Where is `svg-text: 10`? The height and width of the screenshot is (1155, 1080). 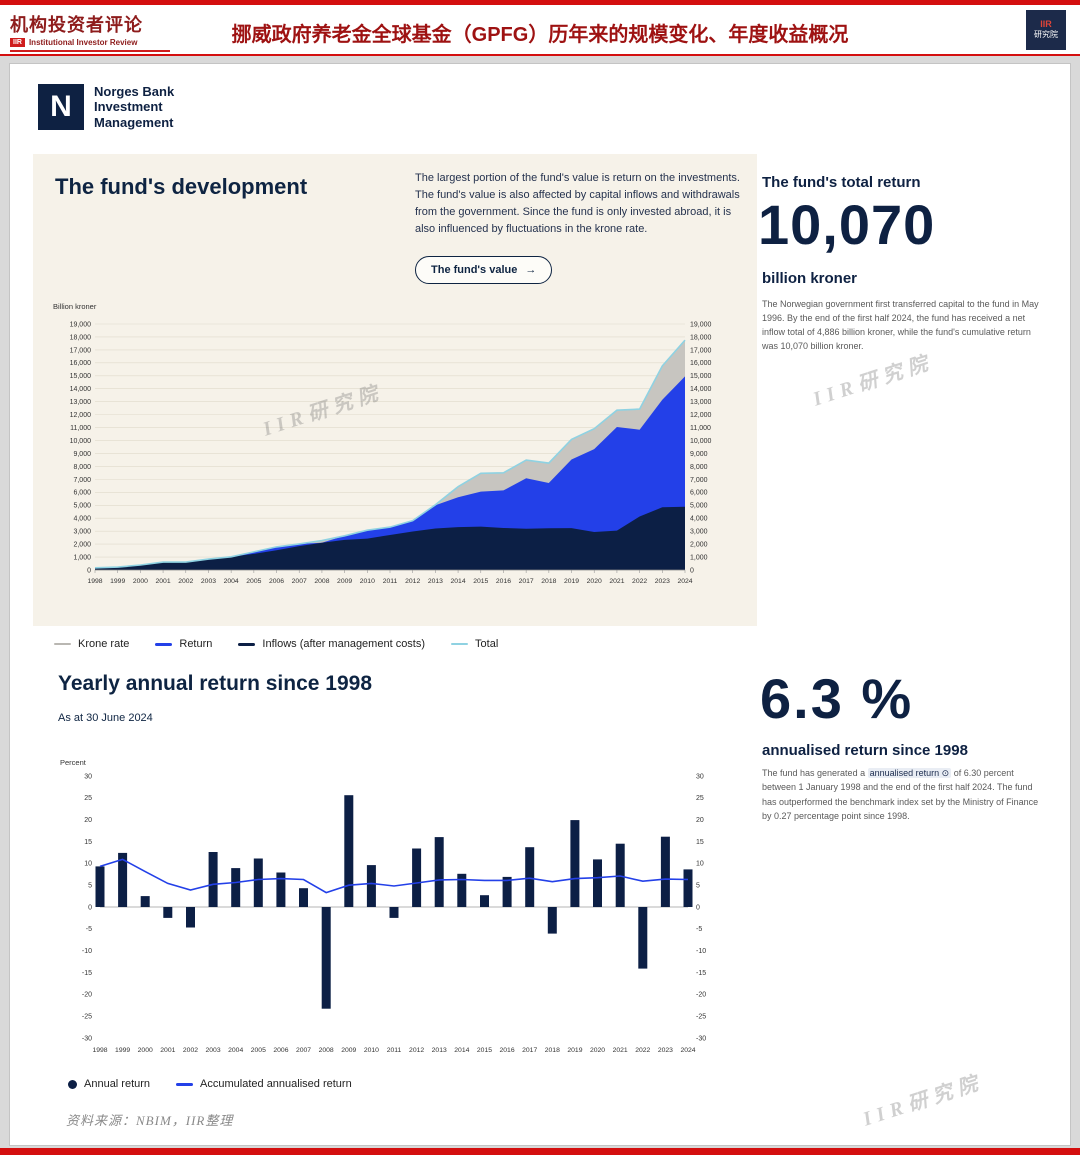 svg-text: 10 is located at coordinates (700, 864).